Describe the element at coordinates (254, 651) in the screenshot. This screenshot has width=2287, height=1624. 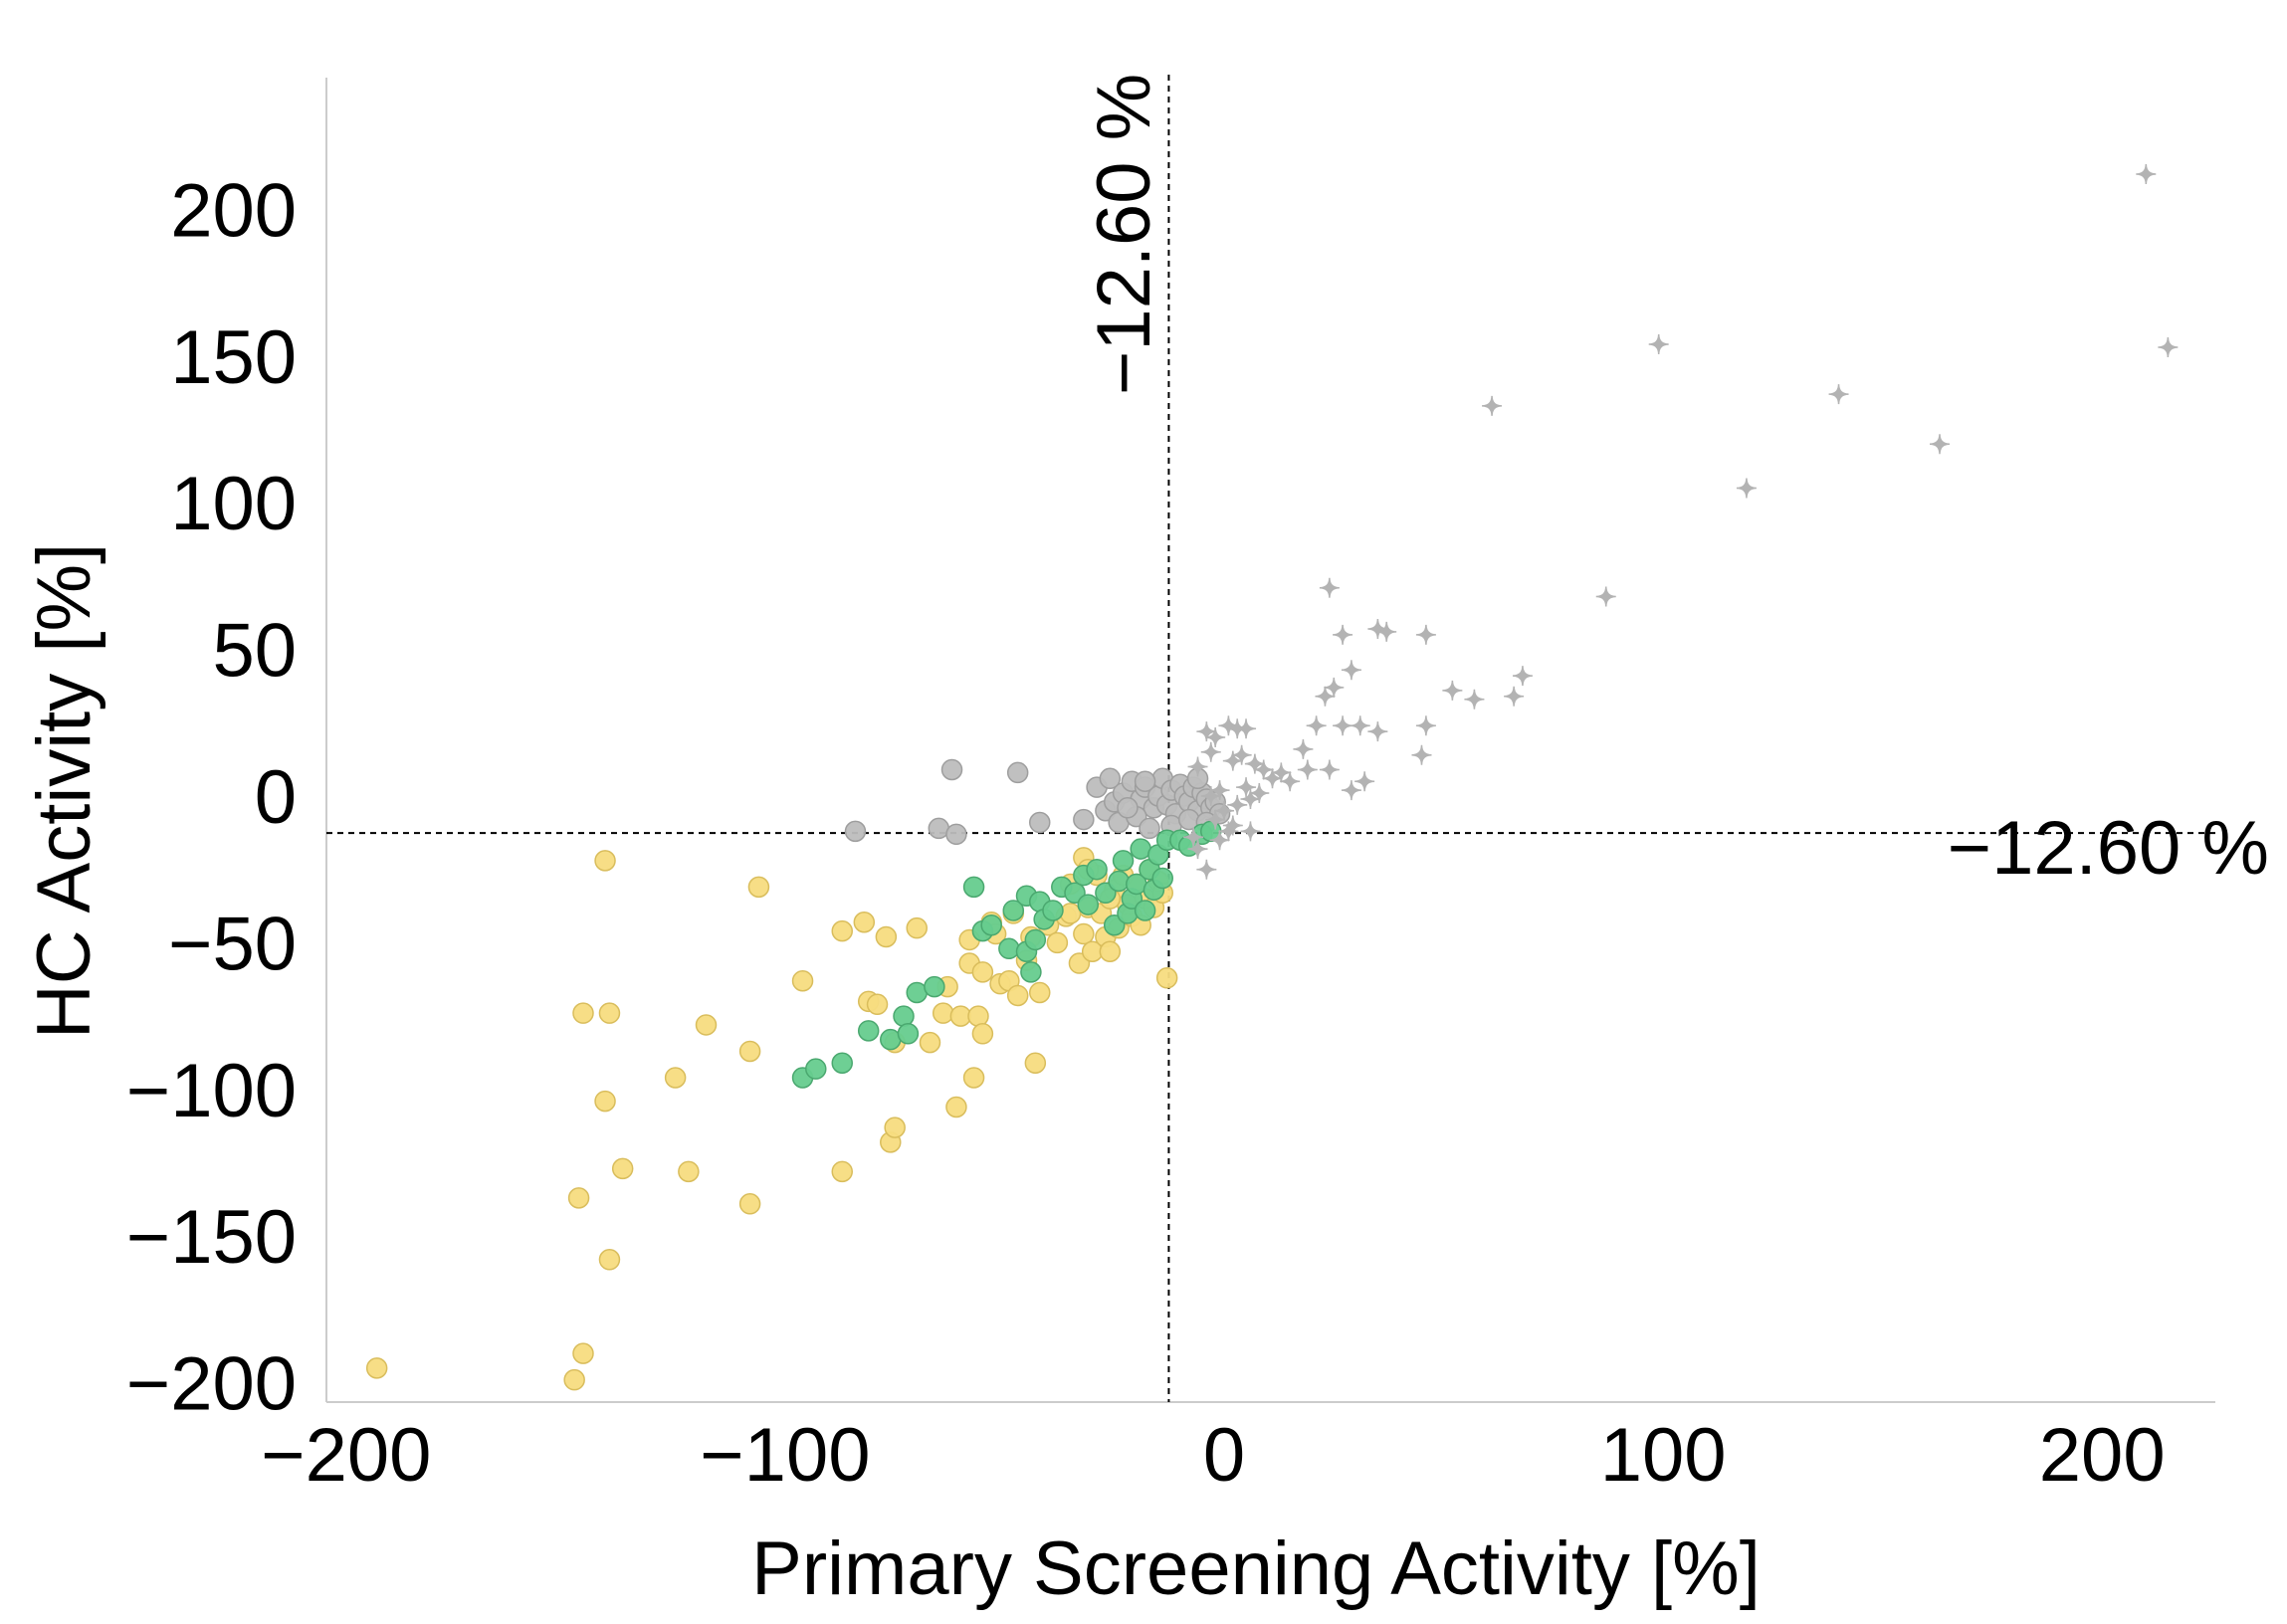
I see `y-tick-label: 50` at that location.